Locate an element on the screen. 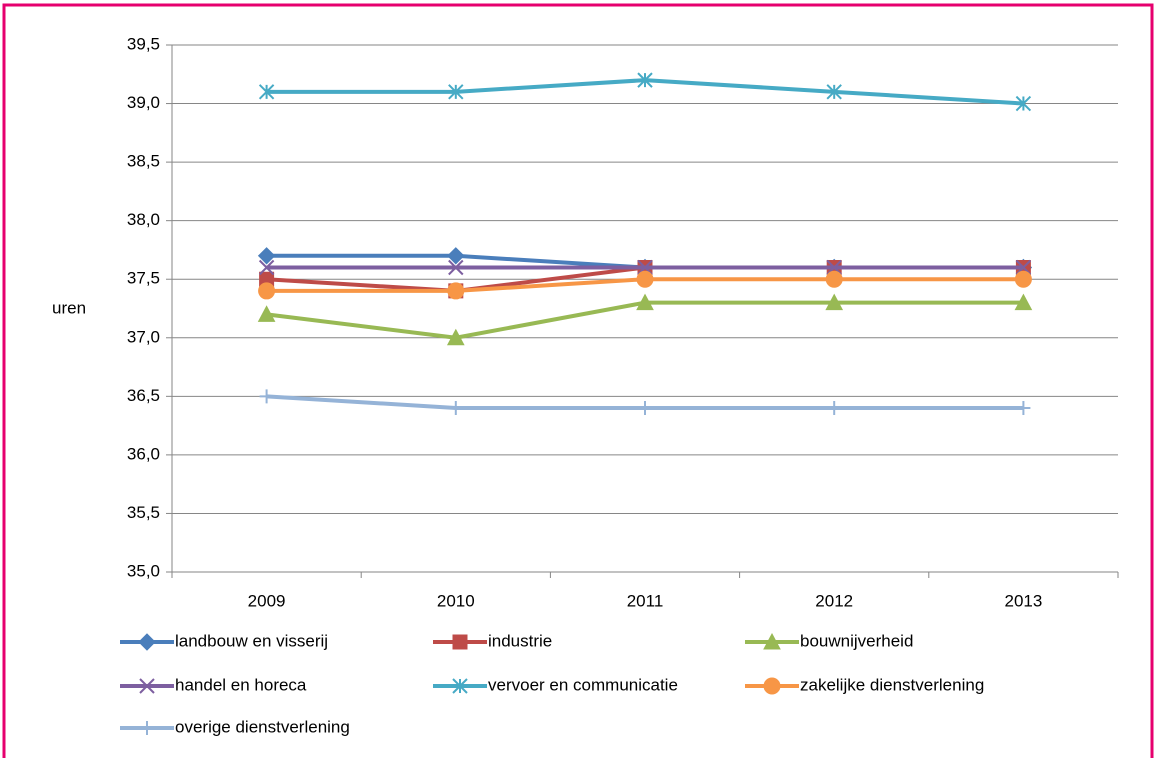 The width and height of the screenshot is (1157, 758). y-tick-label: 38,5 is located at coordinates (143, 161).